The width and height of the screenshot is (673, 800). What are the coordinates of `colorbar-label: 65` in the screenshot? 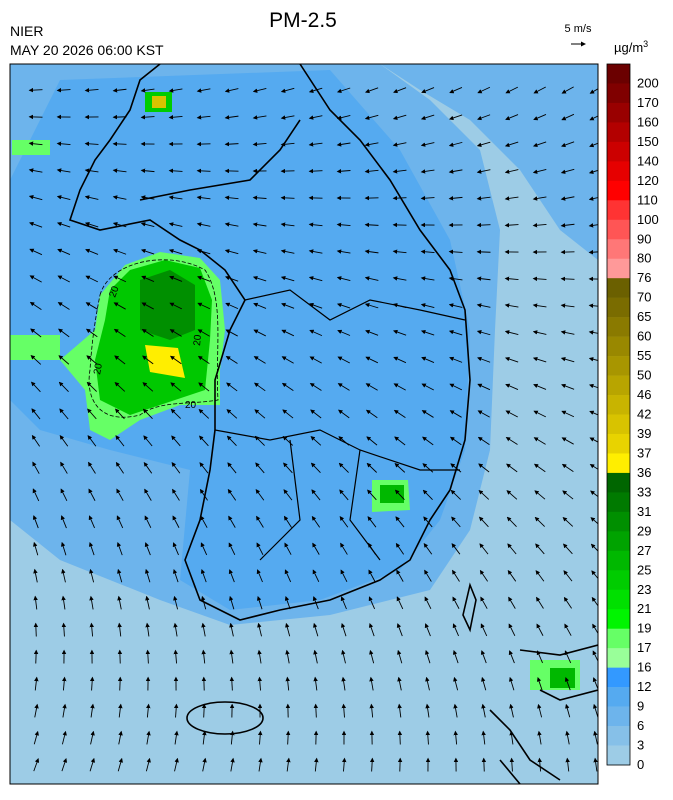 It's located at (644, 316).